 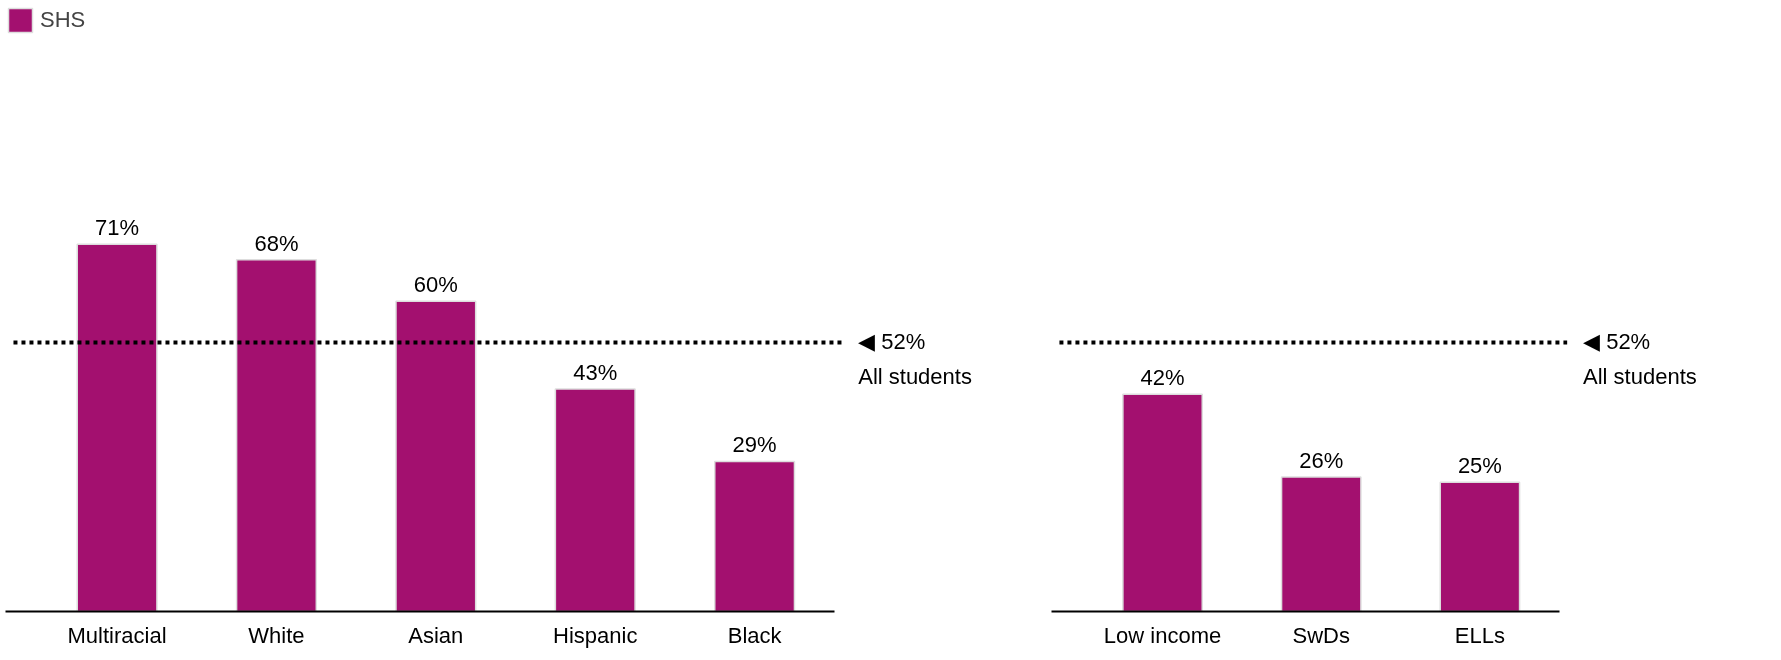 I want to click on data-label: 26%, so click(x=1321, y=461).